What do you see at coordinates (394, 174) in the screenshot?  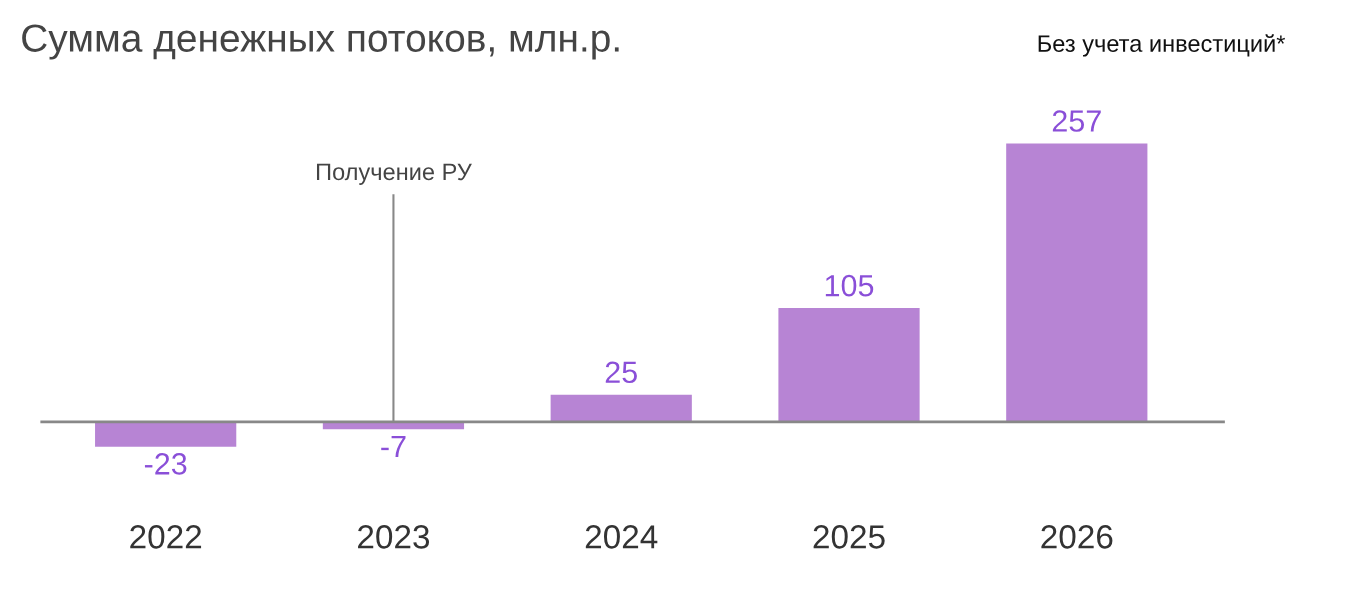 I see `ref-line-label: Получение РУ` at bounding box center [394, 174].